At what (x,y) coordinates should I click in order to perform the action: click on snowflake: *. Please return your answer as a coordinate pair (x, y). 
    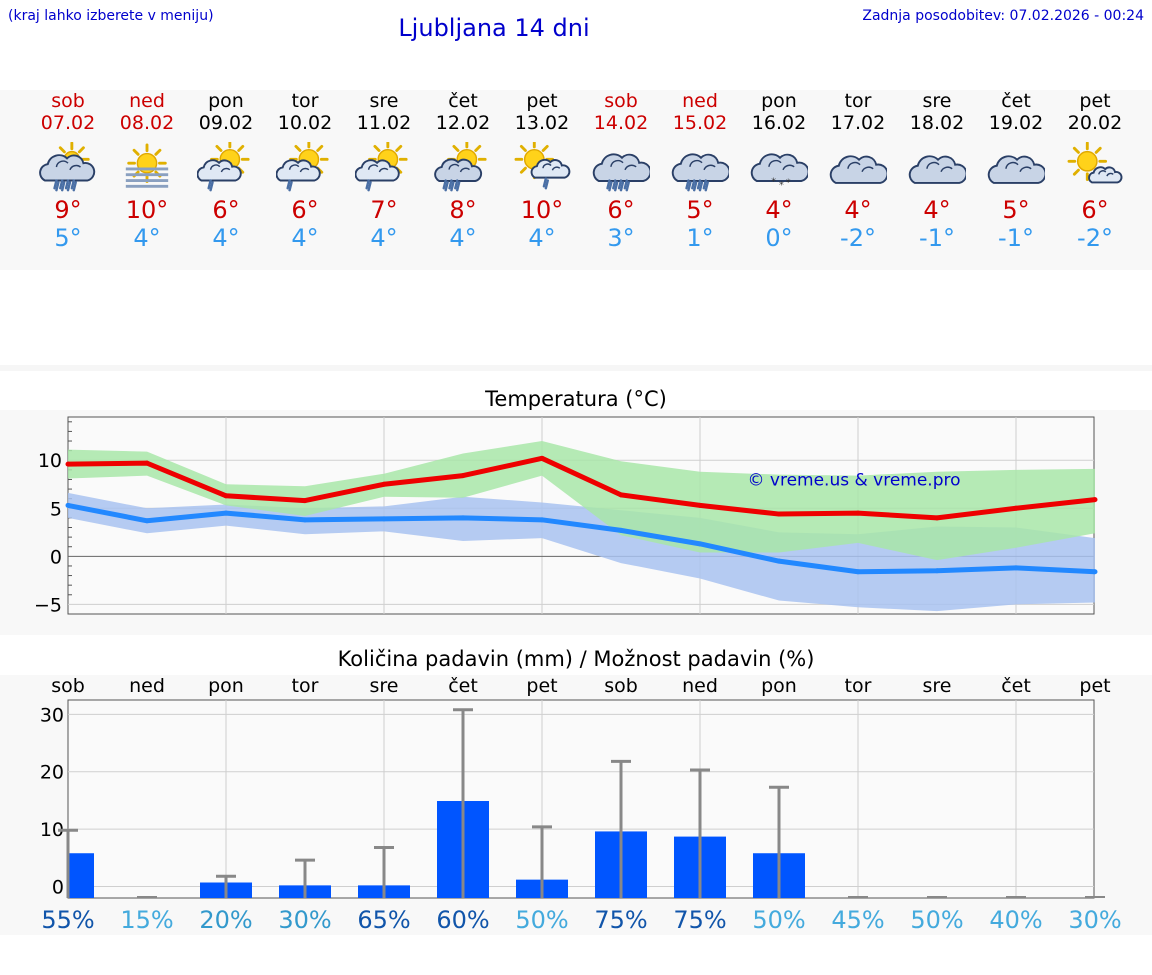
    Looking at the image, I should click on (773, 181).